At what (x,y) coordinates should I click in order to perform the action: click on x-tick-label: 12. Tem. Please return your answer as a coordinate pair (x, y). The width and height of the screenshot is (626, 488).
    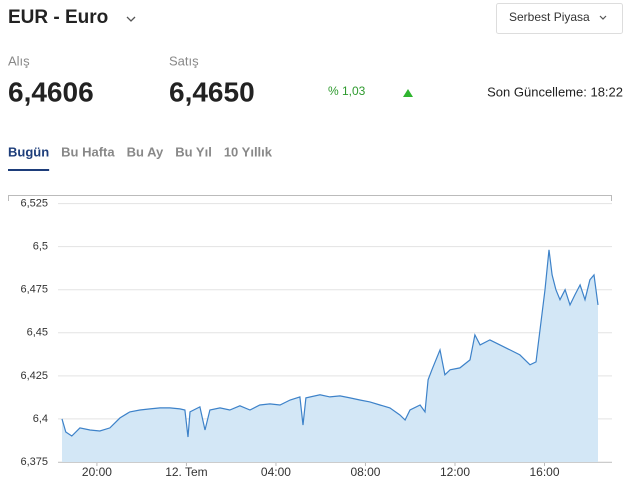
    Looking at the image, I should click on (186, 472).